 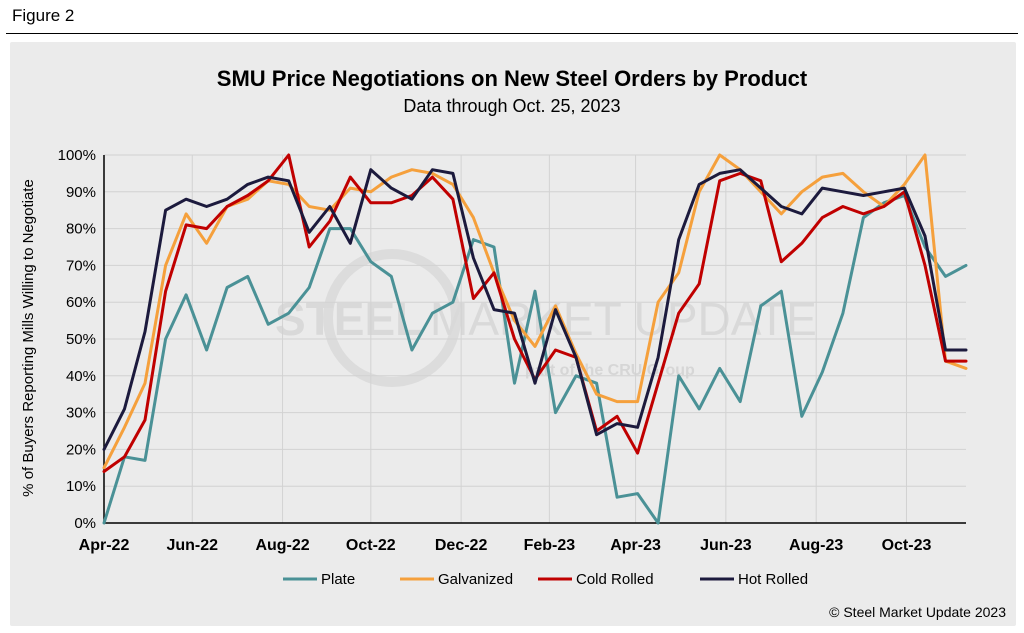 I want to click on y-tick-label: 80%, so click(x=81, y=229).